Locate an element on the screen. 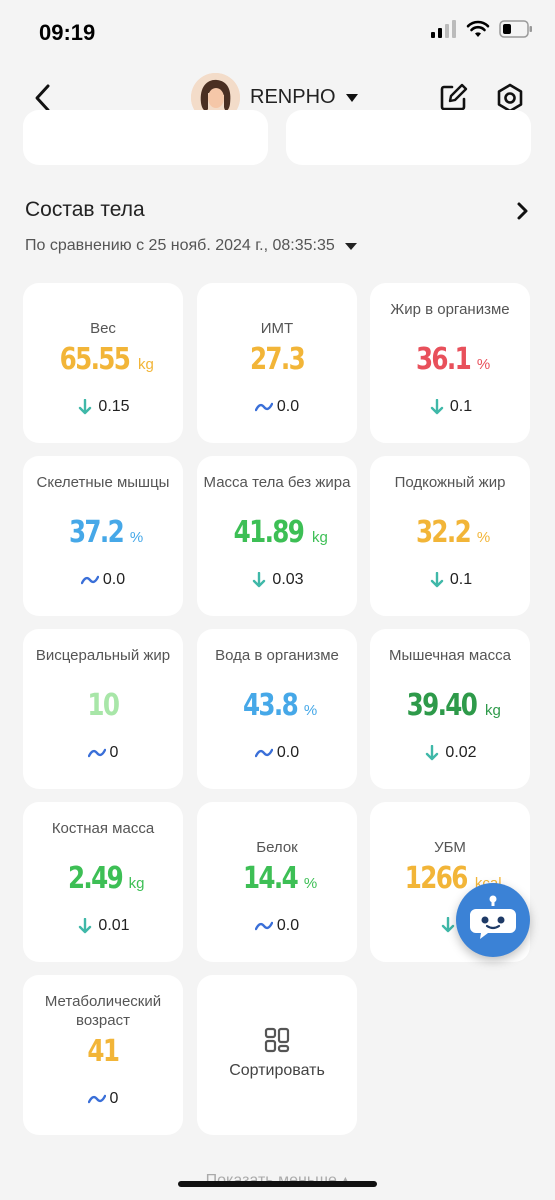 This screenshot has width=555, height=1200. metric-value-row: 32.2% is located at coordinates (450, 532).